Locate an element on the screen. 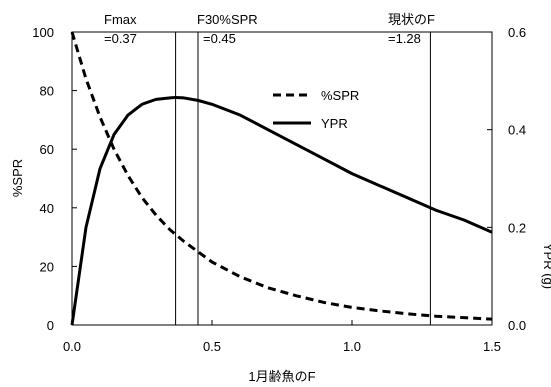 The image size is (551, 387). y-left-tick-label: 0 is located at coordinates (50, 325).